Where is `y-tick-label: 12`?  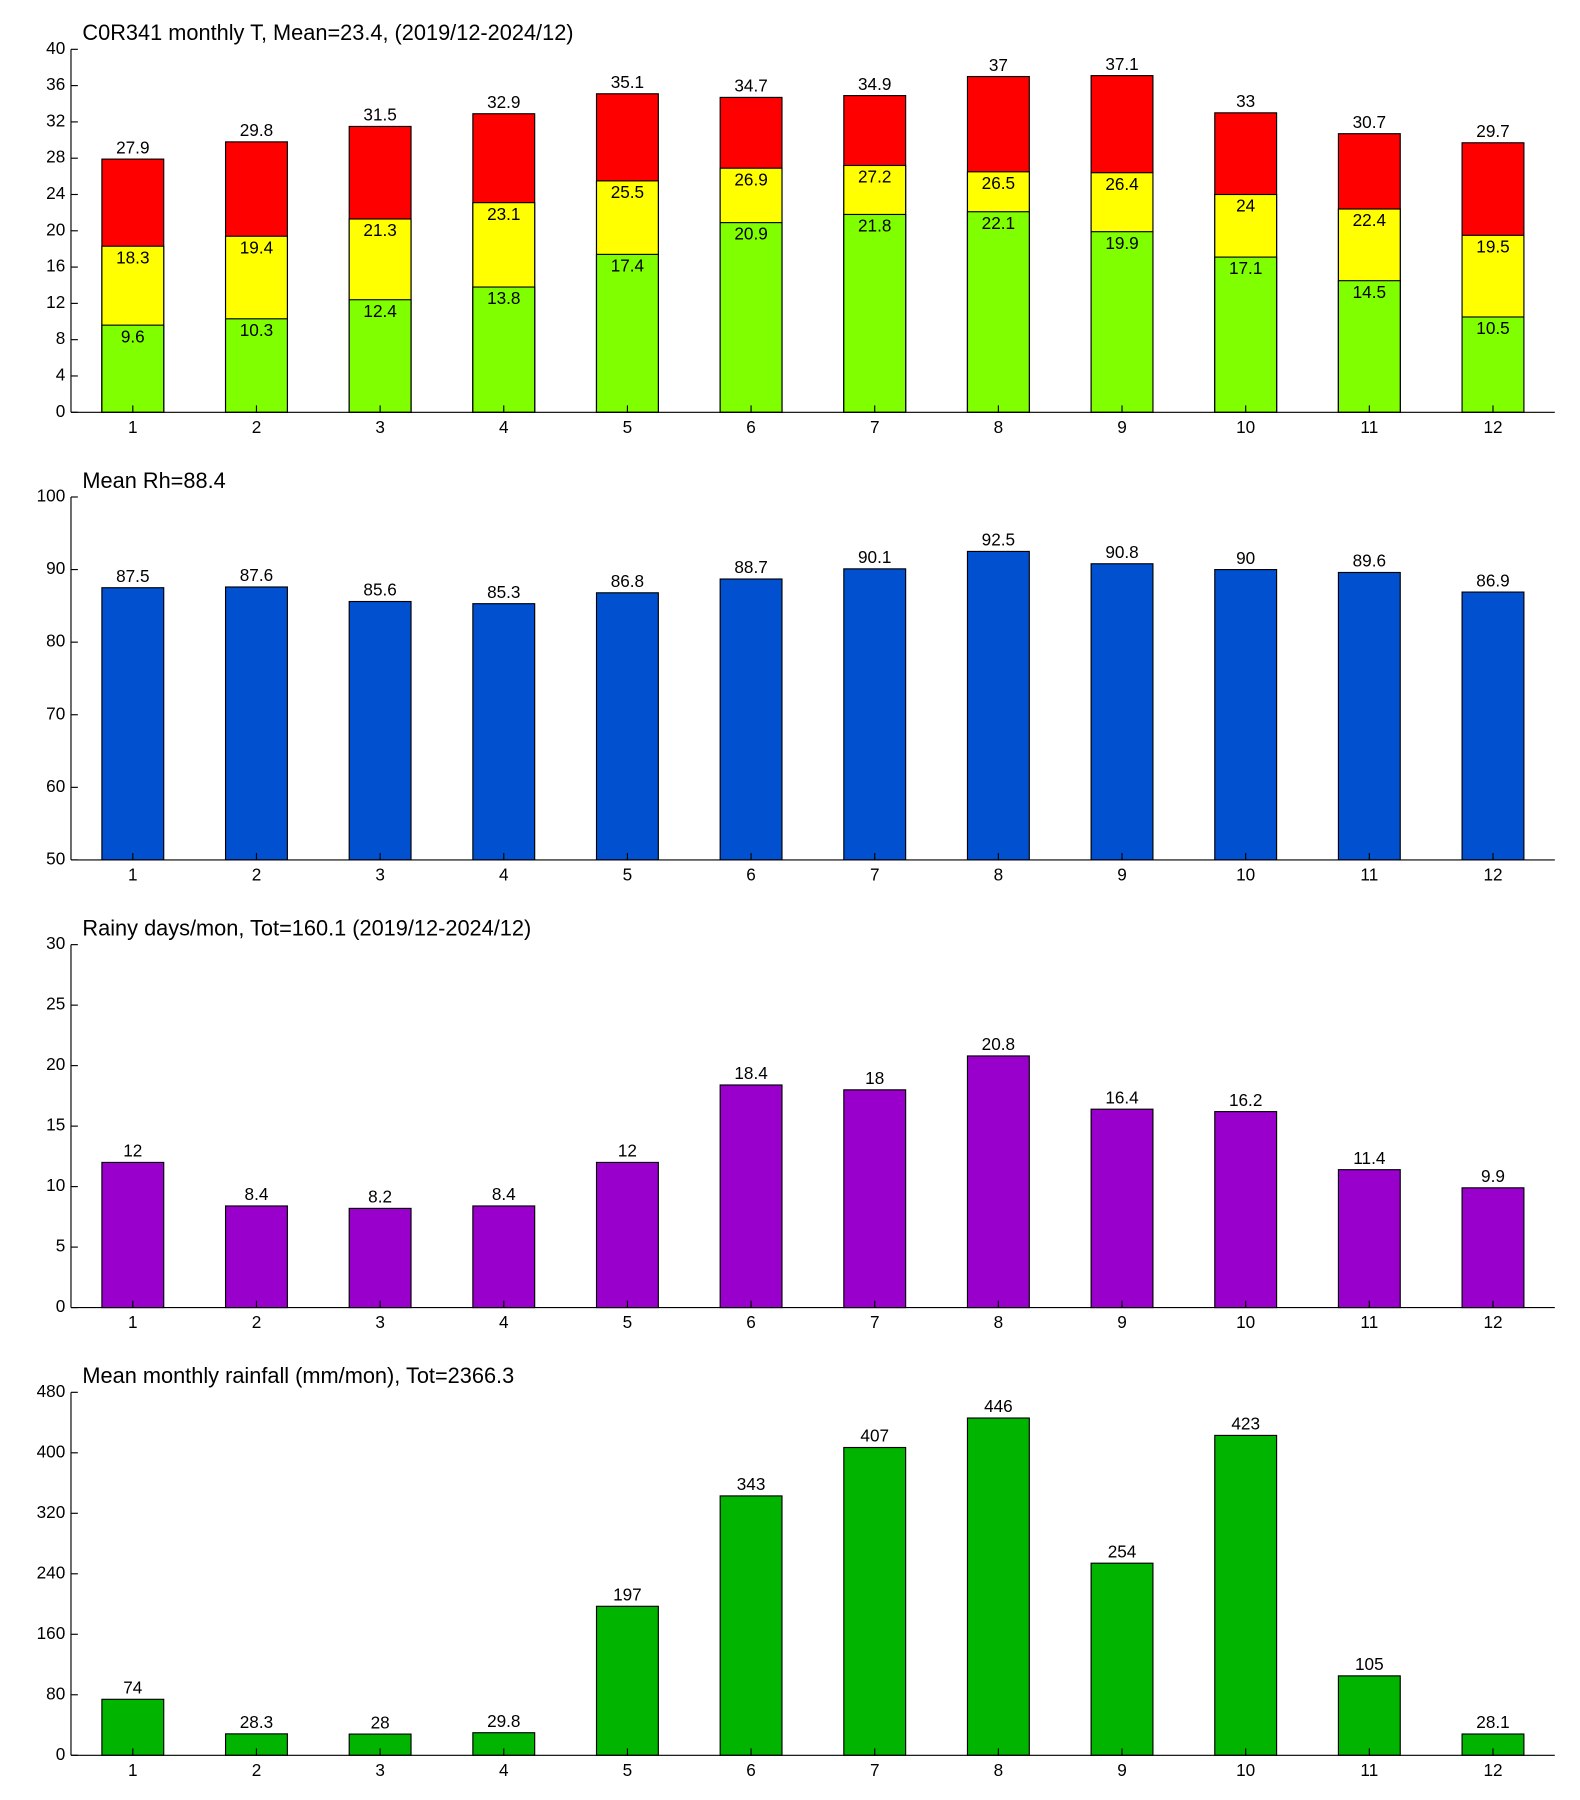 y-tick-label: 12 is located at coordinates (55, 302).